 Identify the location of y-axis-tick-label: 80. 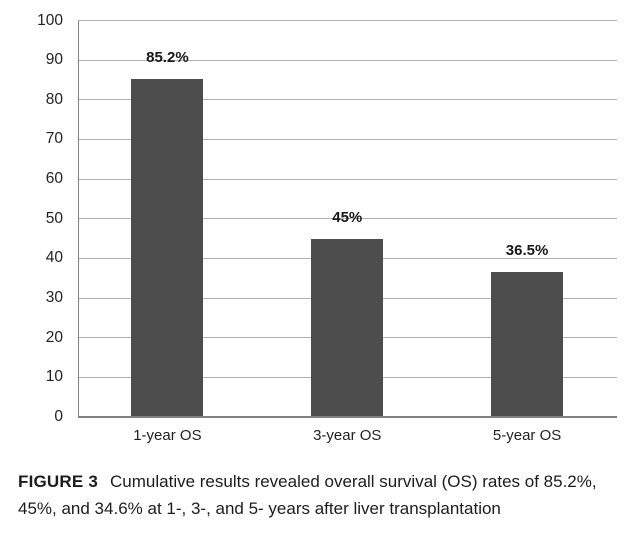
(54, 99).